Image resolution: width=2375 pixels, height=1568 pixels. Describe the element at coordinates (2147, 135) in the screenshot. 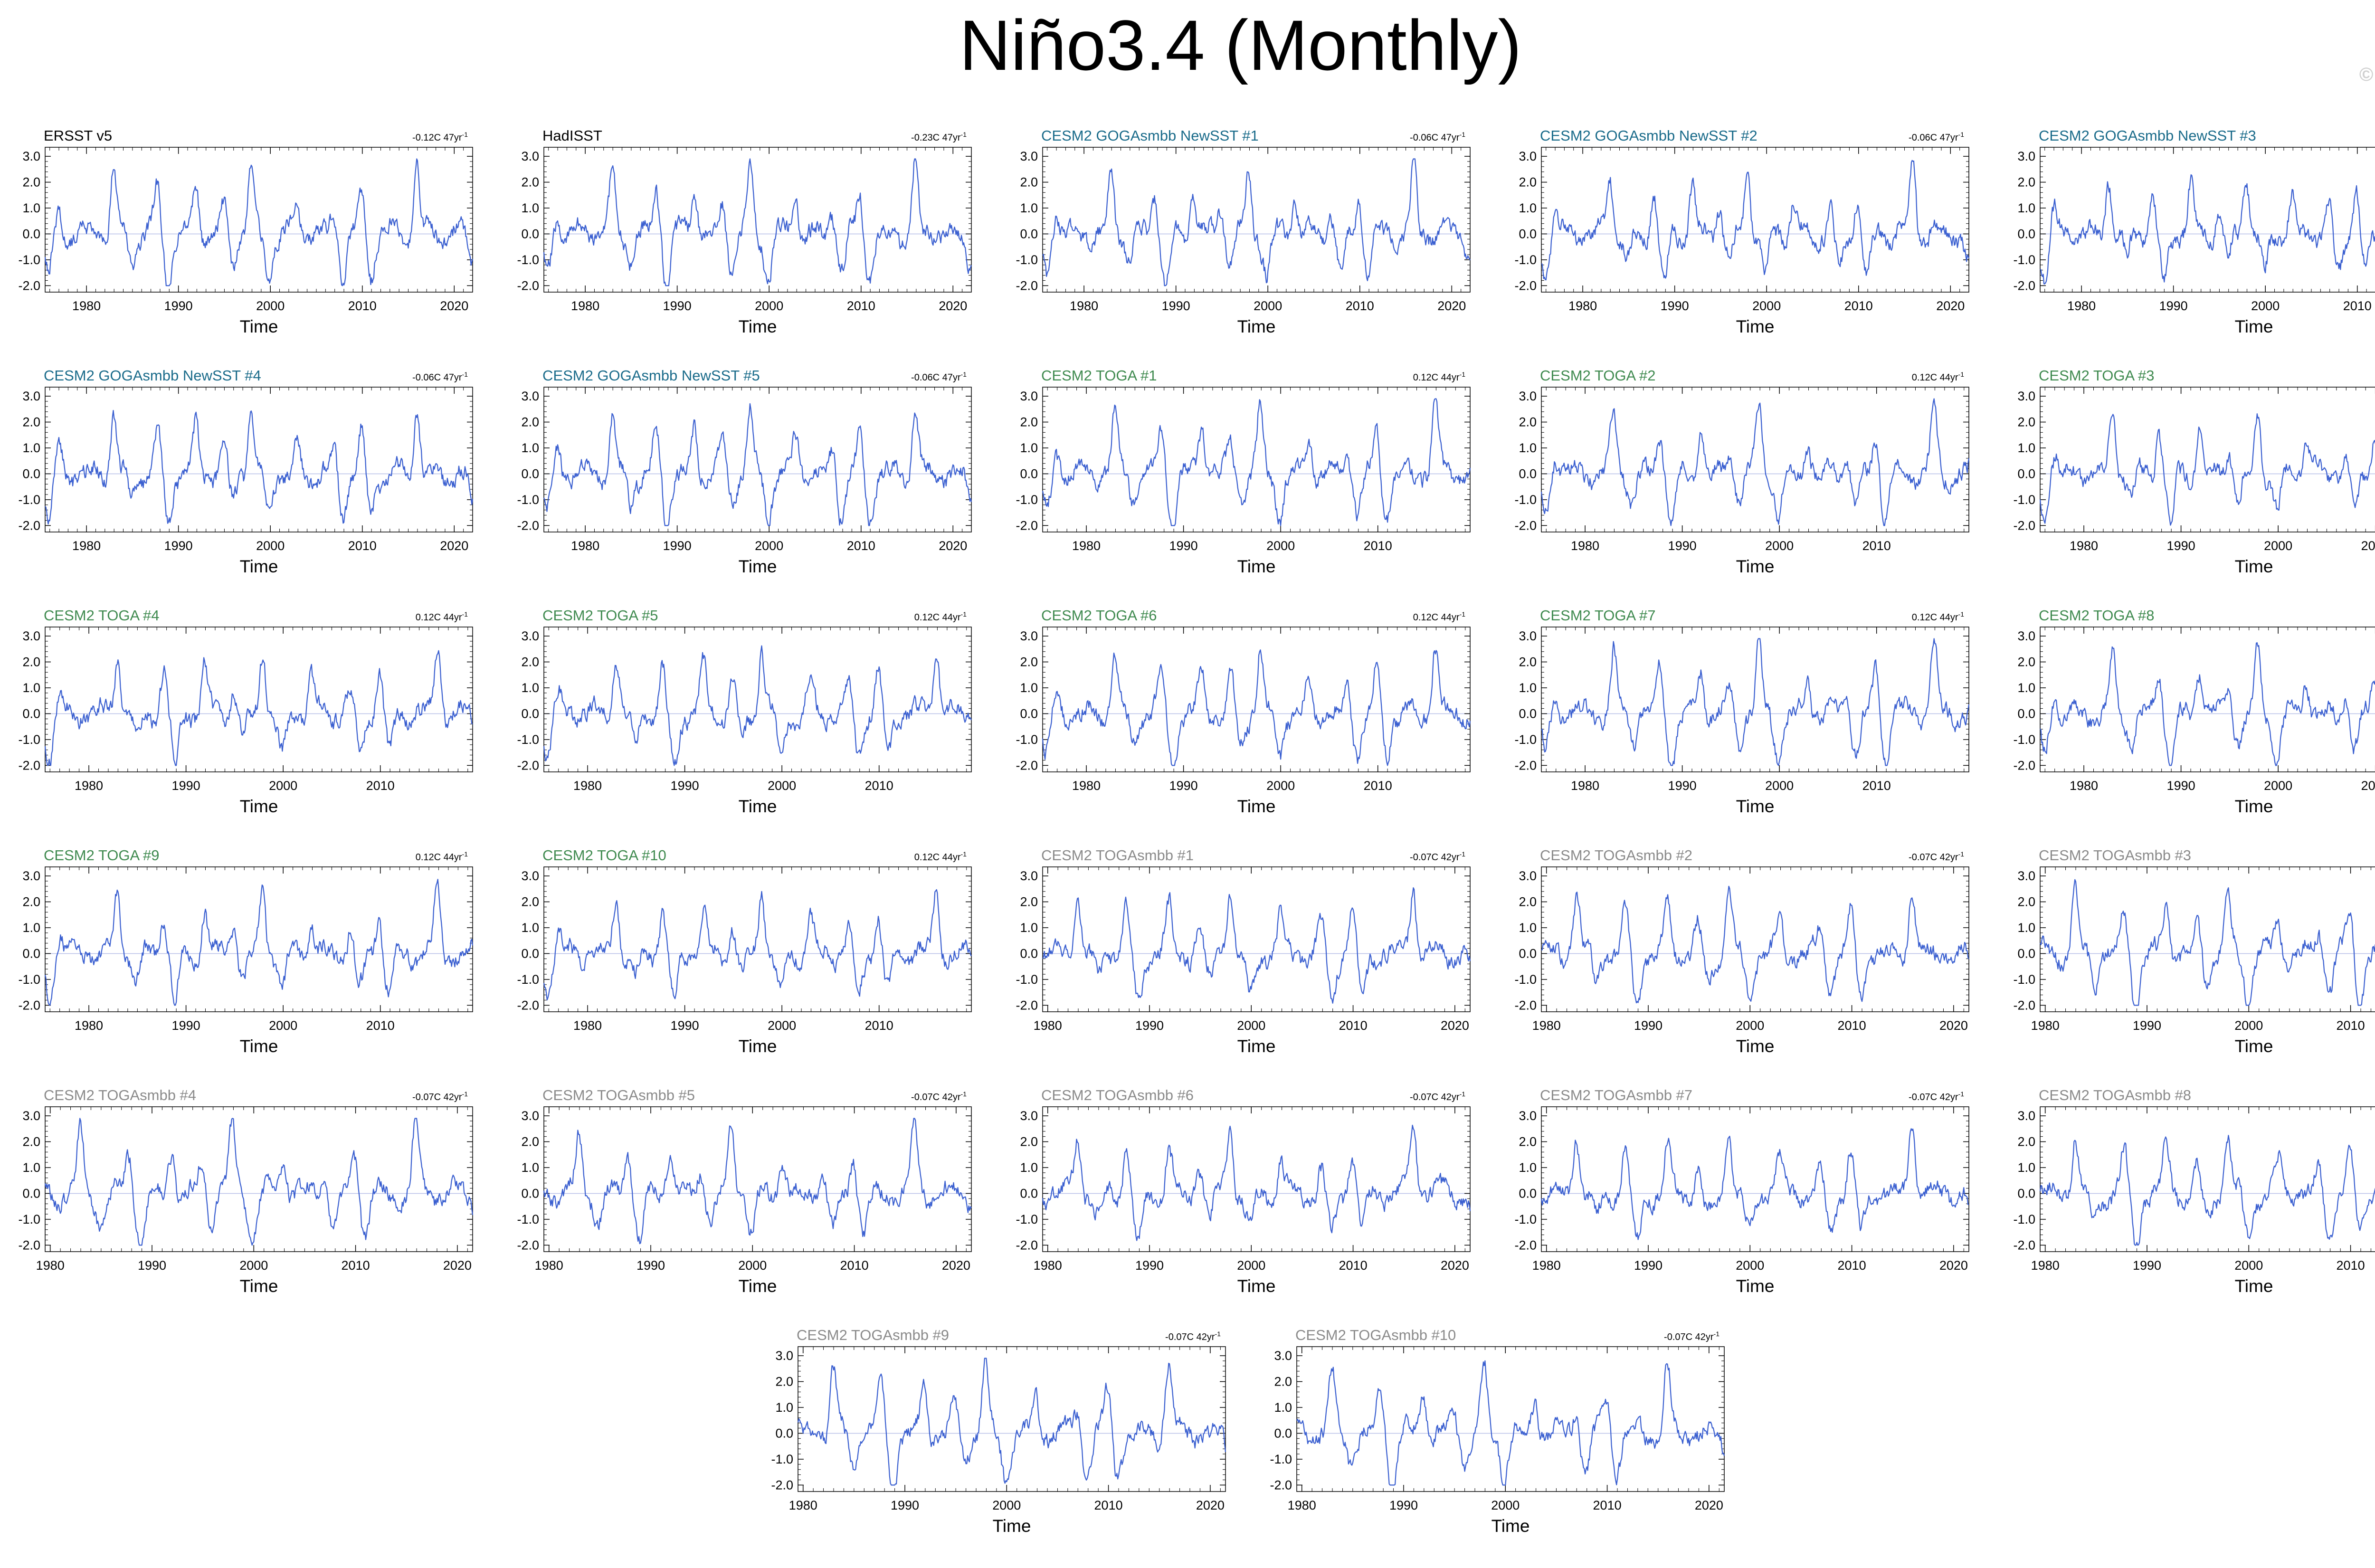

I see `panel-title: CESM2 GOGAsmbb NewSST #3` at that location.